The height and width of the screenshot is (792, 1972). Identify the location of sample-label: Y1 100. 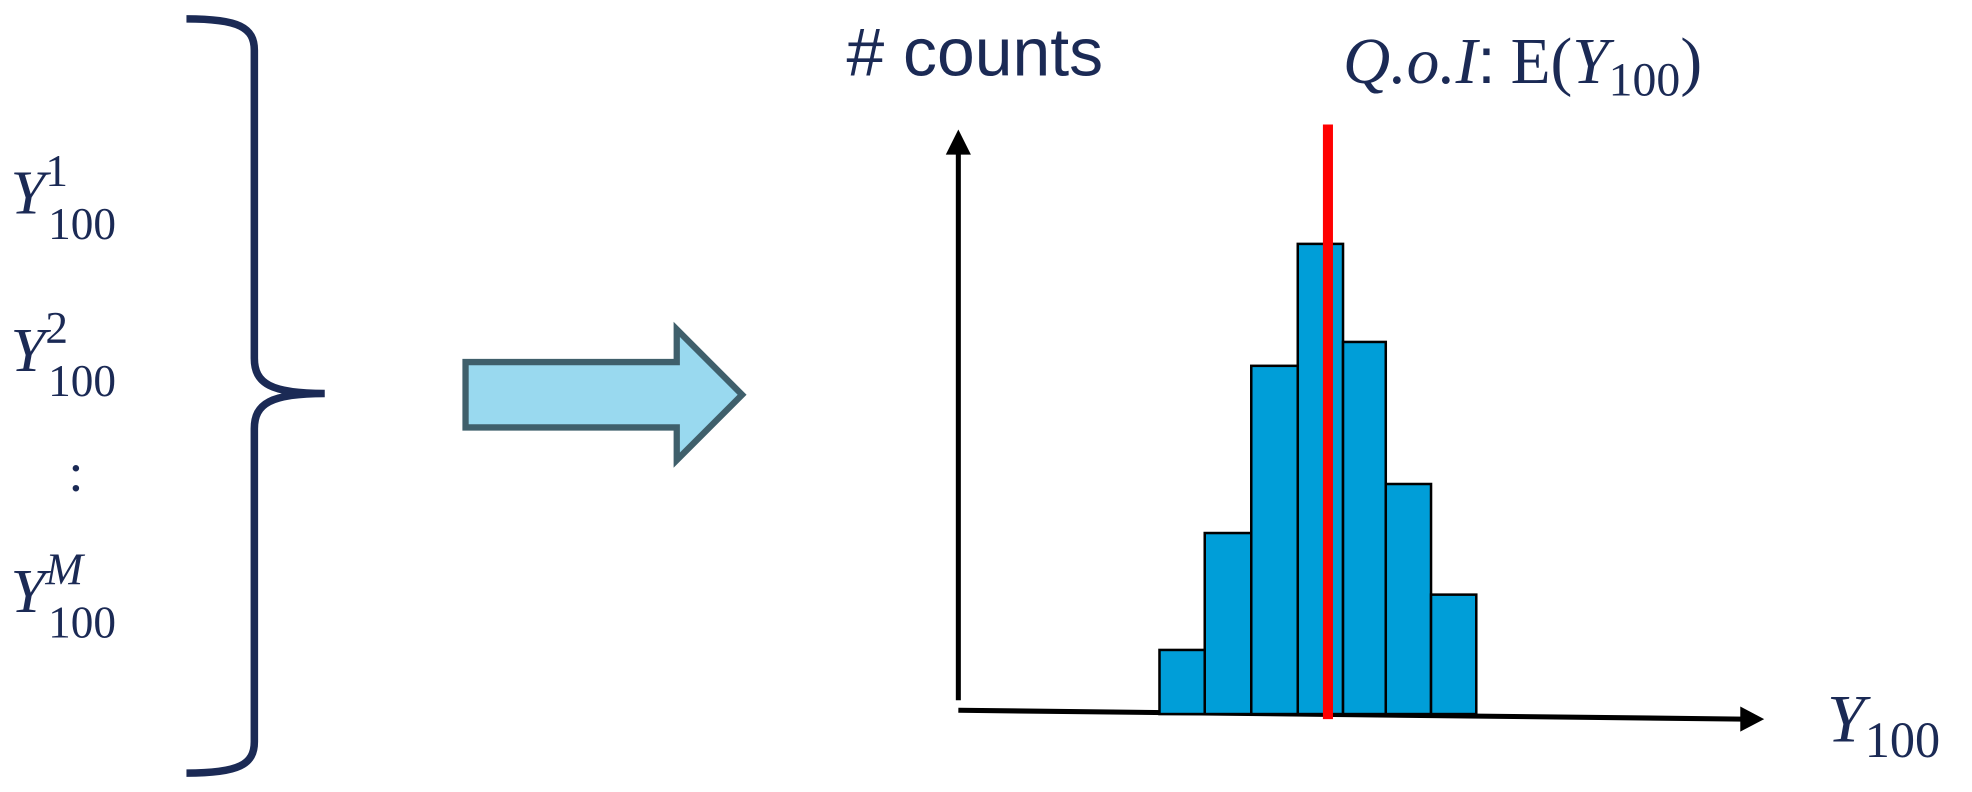
(63, 197).